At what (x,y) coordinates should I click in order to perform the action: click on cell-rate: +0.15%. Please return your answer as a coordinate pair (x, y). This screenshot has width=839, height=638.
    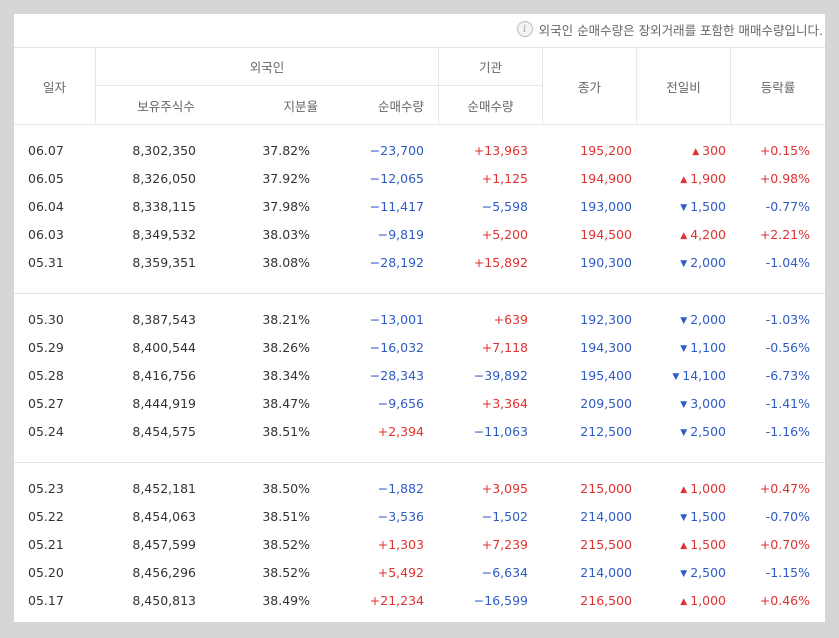
    Looking at the image, I should click on (784, 150).